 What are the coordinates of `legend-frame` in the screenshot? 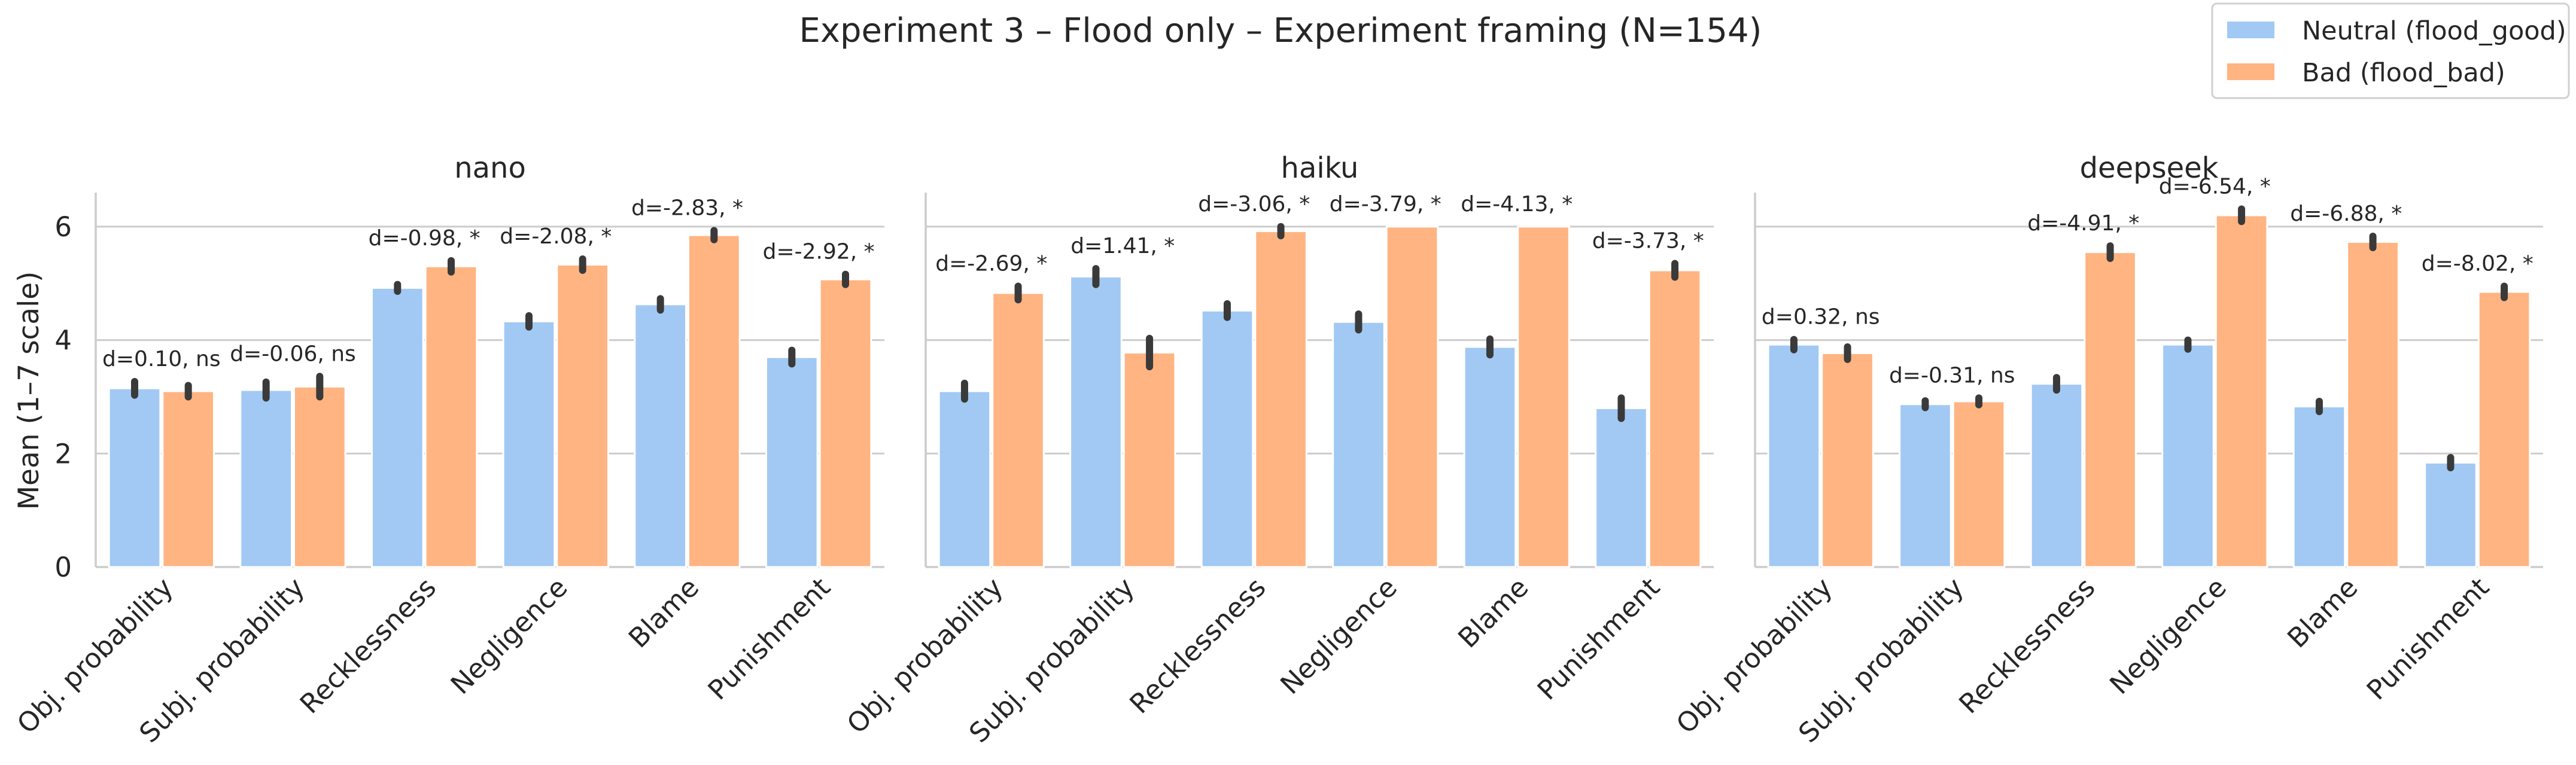 It's located at (2390, 50).